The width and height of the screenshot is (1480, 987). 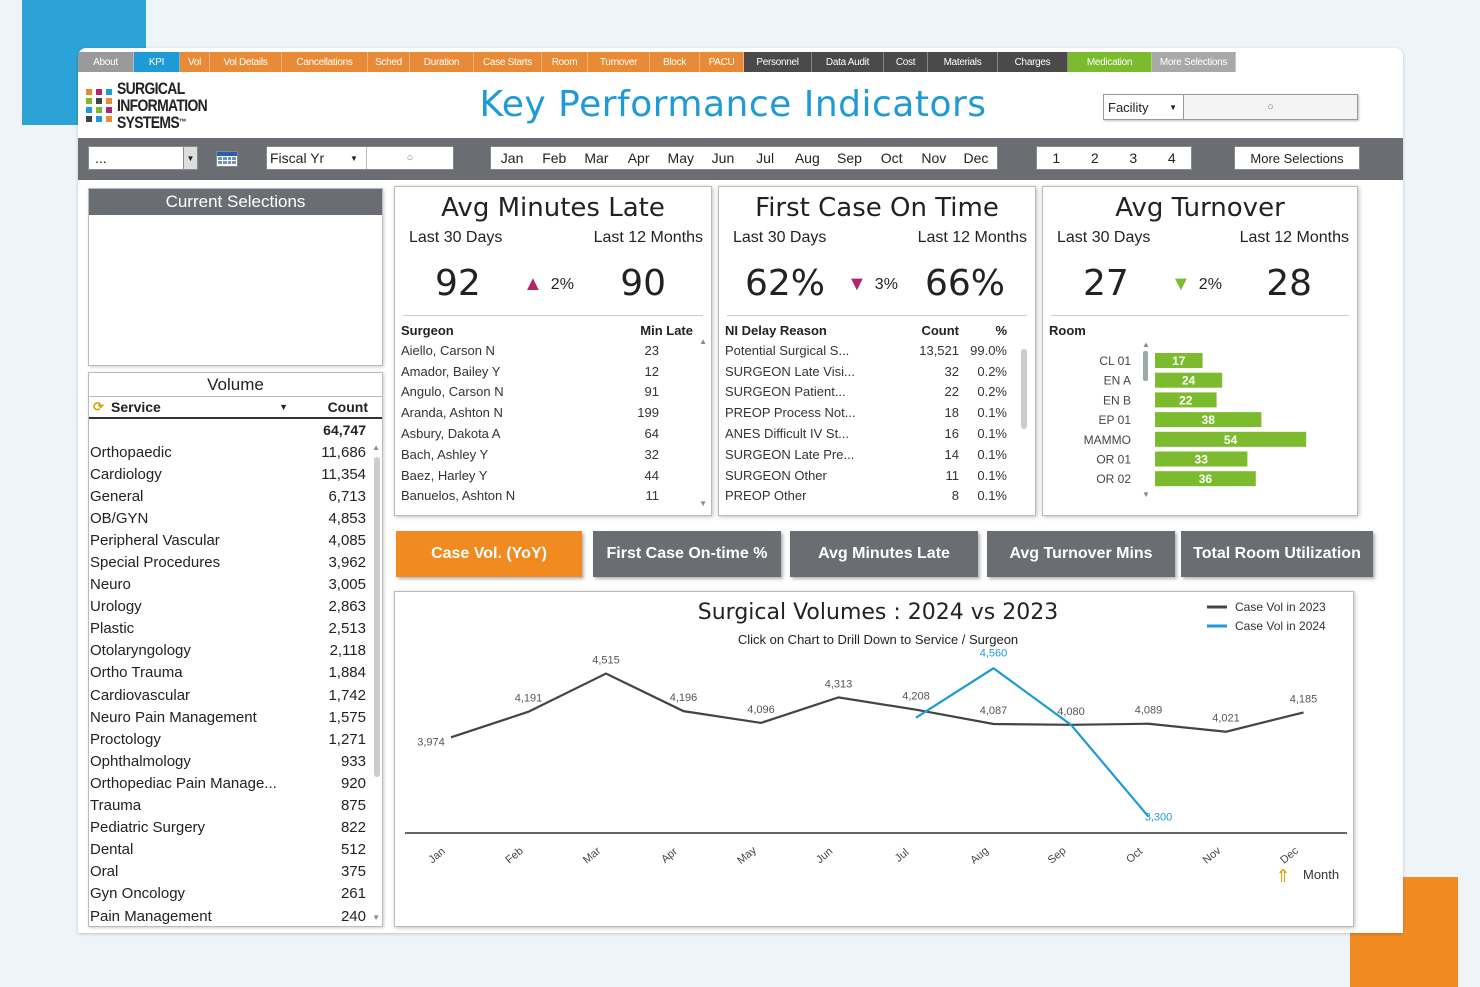 What do you see at coordinates (596, 158) in the screenshot?
I see `month-mar: Mar` at bounding box center [596, 158].